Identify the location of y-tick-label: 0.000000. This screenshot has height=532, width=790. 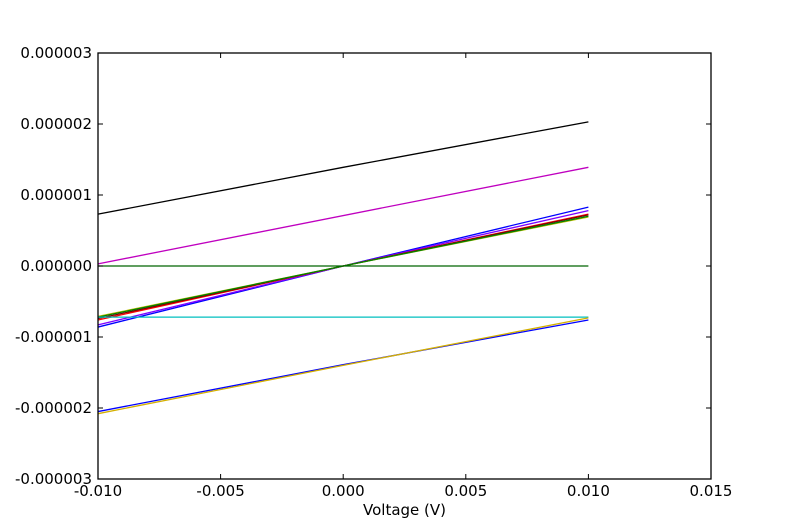
(56, 266).